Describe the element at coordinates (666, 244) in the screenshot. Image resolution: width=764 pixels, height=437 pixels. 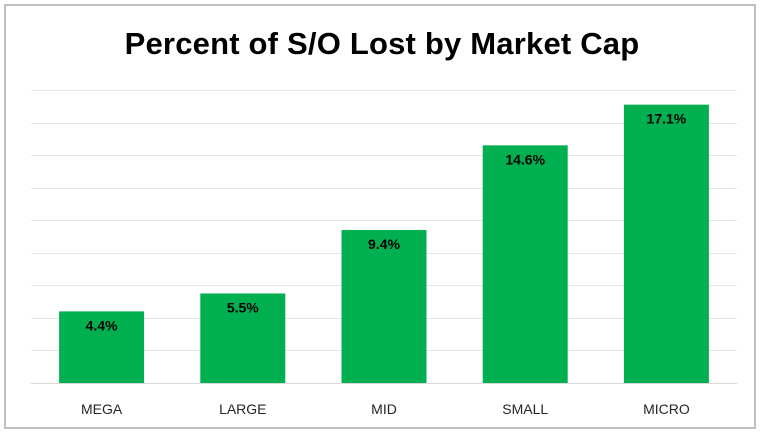
I see `bar-micro` at that location.